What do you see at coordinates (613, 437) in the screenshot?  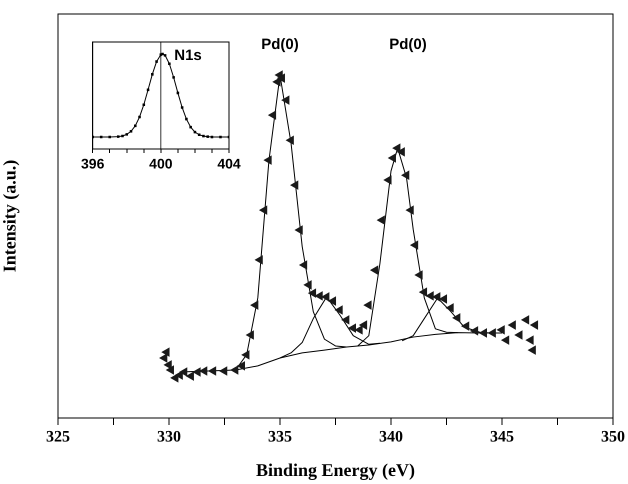 I see `x-tick-label: 350` at bounding box center [613, 437].